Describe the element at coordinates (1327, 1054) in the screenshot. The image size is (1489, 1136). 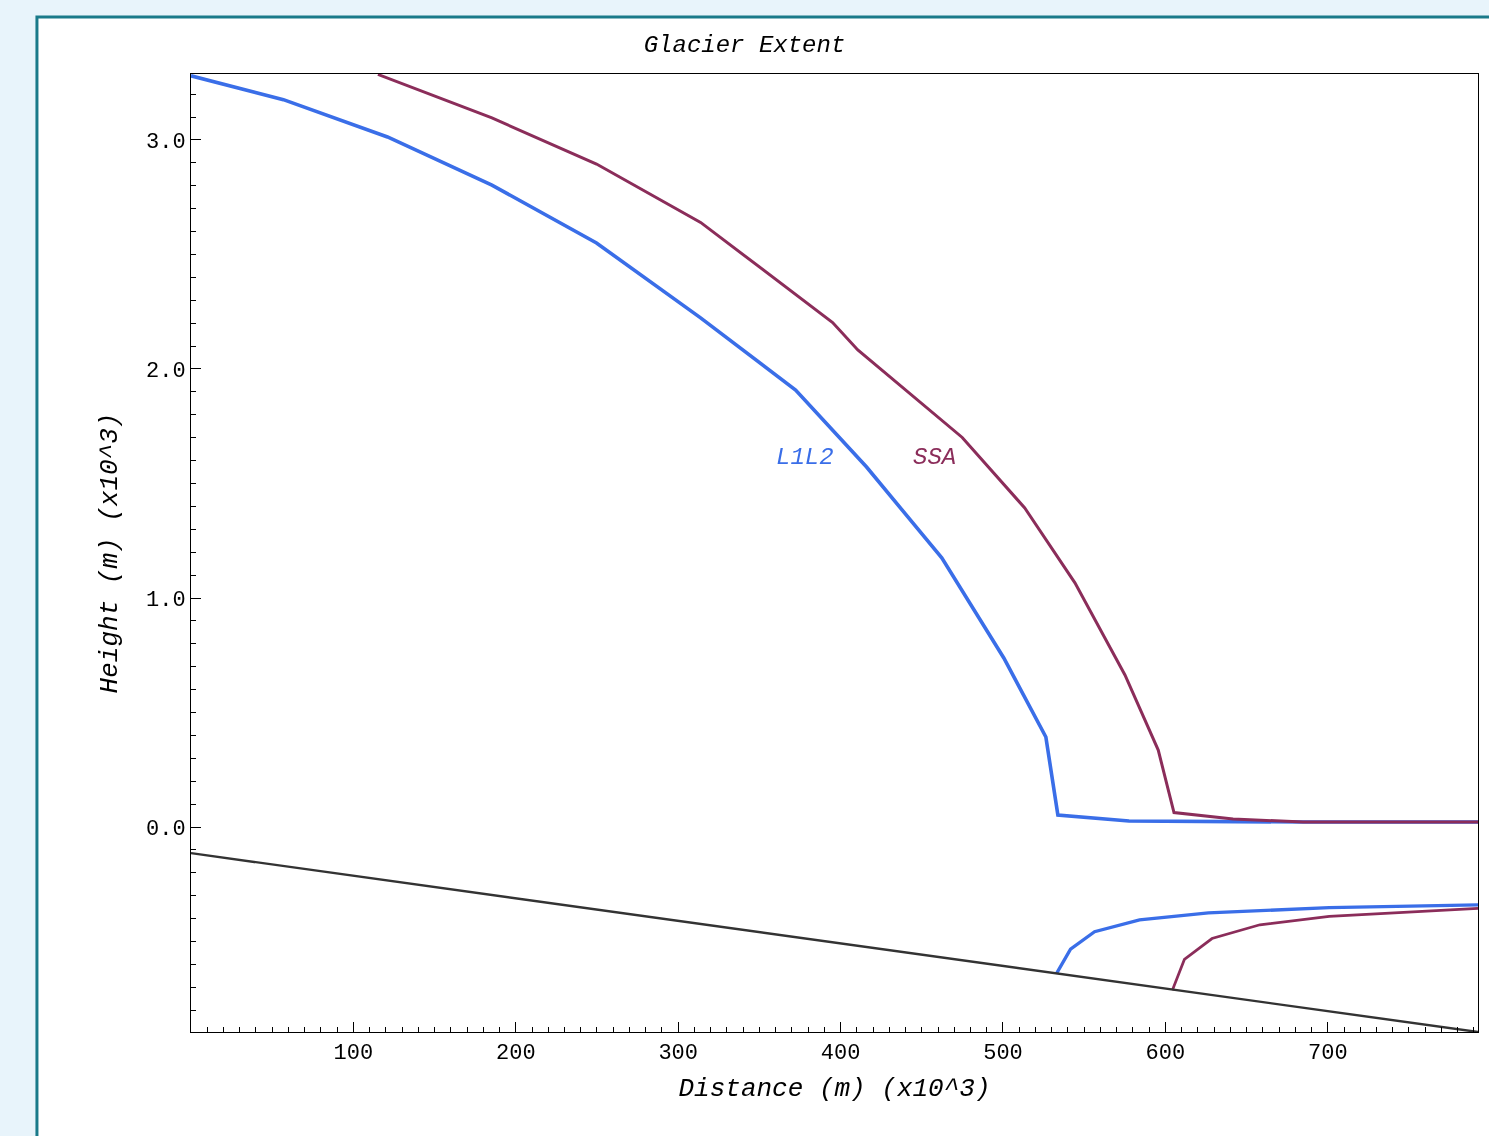
I see `x-tick-label: 700` at that location.